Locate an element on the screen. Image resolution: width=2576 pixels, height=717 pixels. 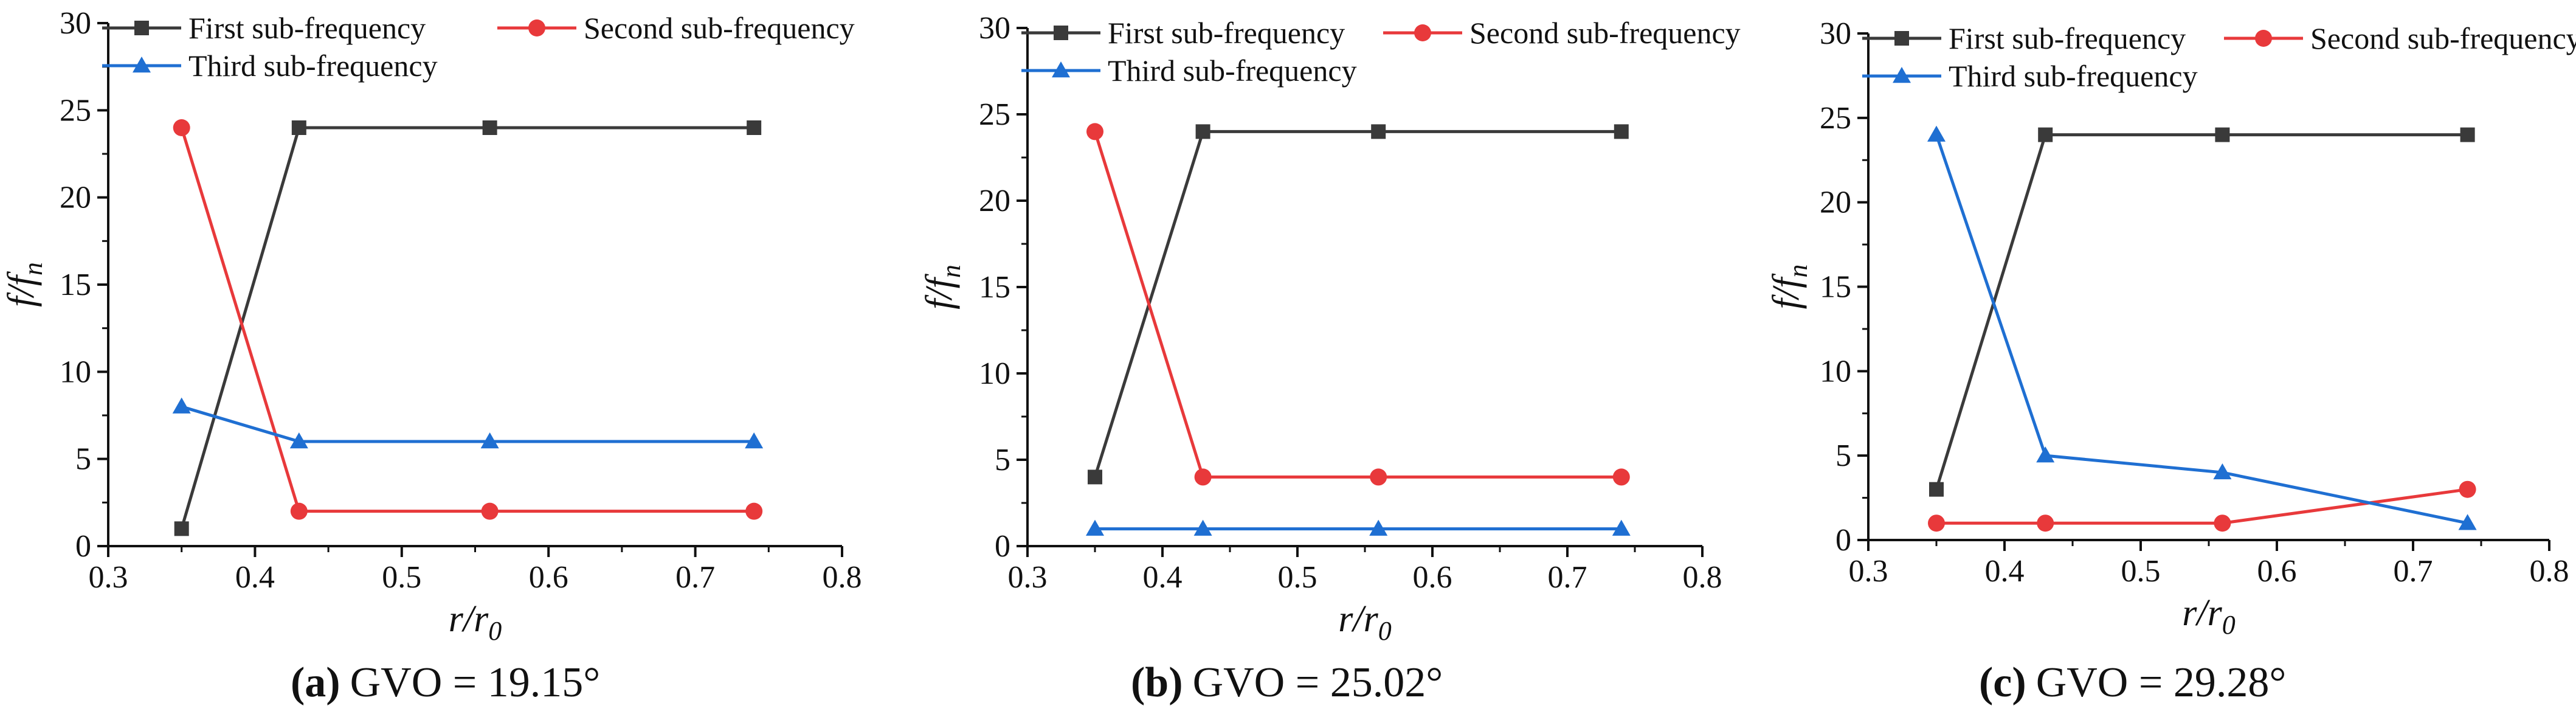
panel-label: (c) is located at coordinates (2002, 683).